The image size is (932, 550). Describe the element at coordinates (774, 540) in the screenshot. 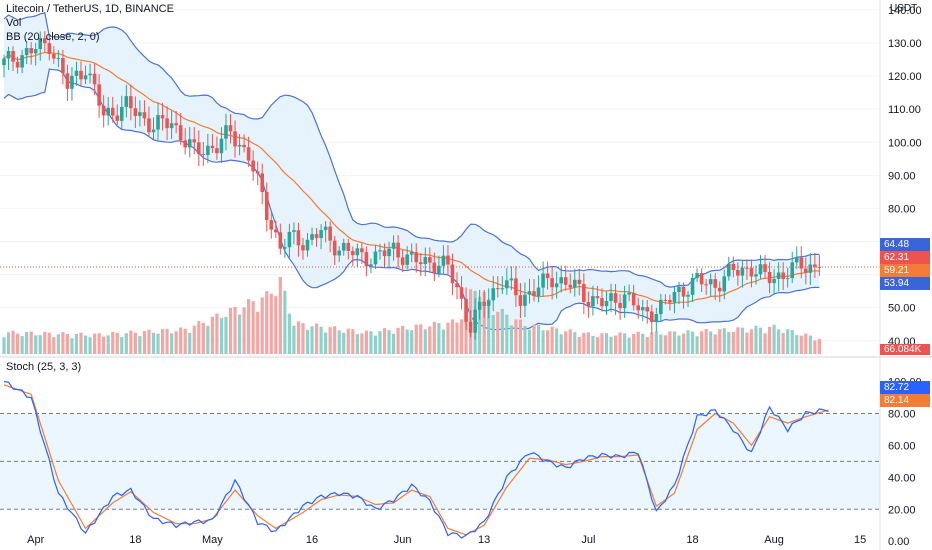

I see `date-tick-label: Aug` at that location.